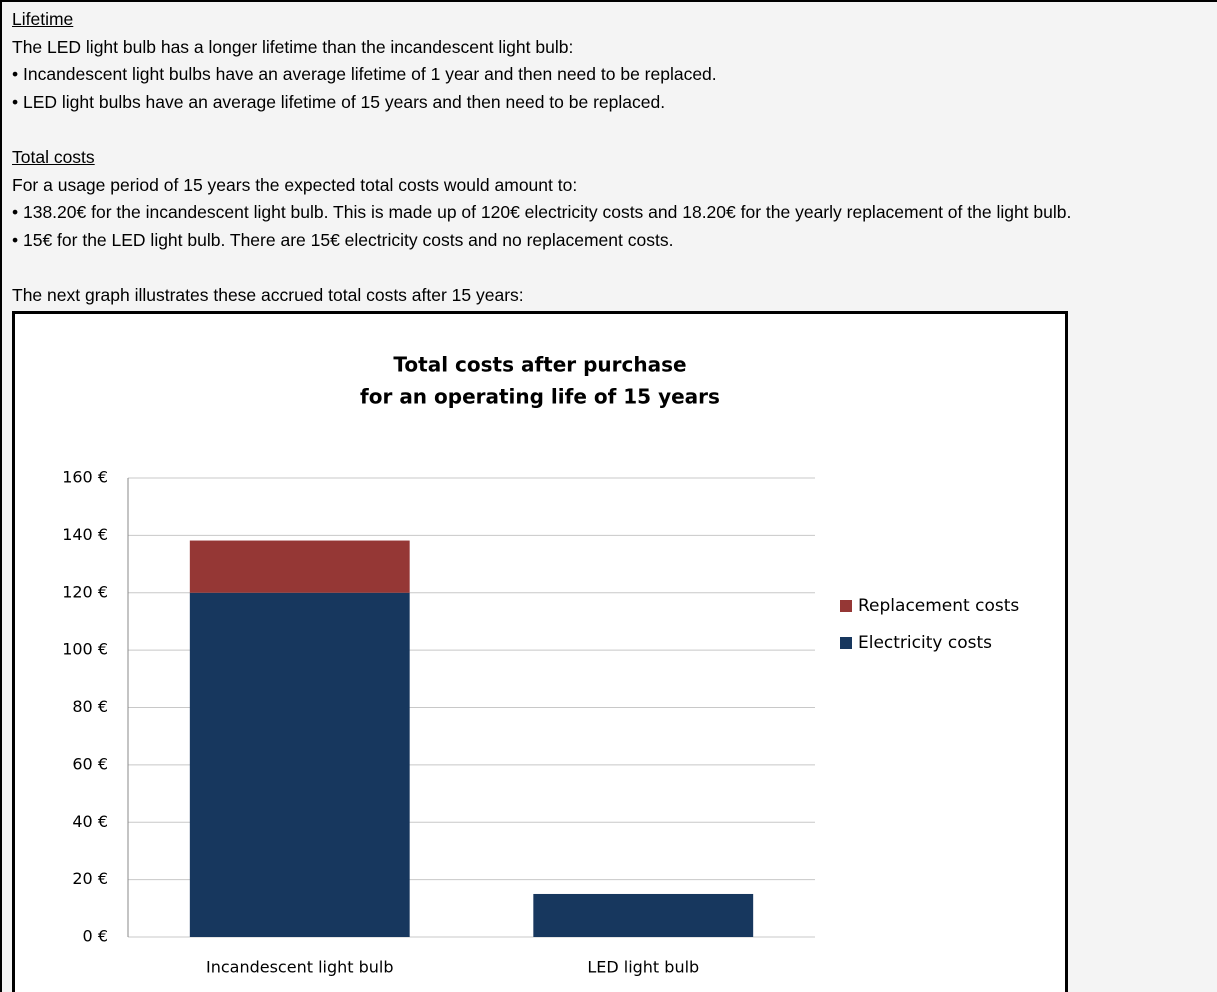 This screenshot has height=992, width=1217. I want to click on chart-title: for an operating life of 15 years, so click(540, 397).